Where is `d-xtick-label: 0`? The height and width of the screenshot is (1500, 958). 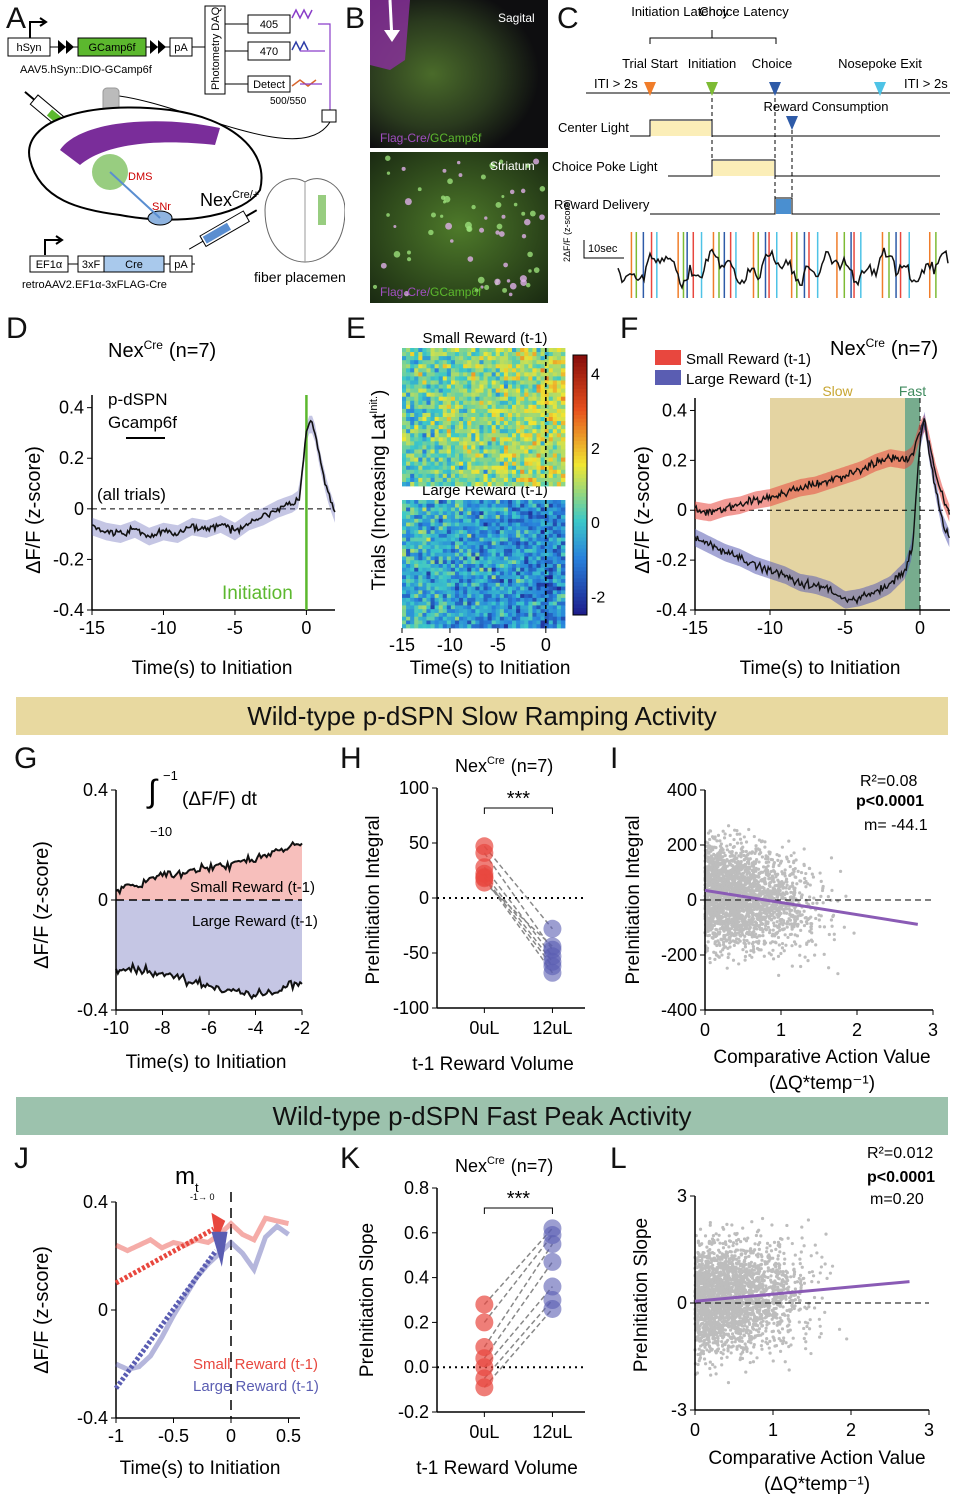 d-xtick-label: 0 is located at coordinates (306, 628).